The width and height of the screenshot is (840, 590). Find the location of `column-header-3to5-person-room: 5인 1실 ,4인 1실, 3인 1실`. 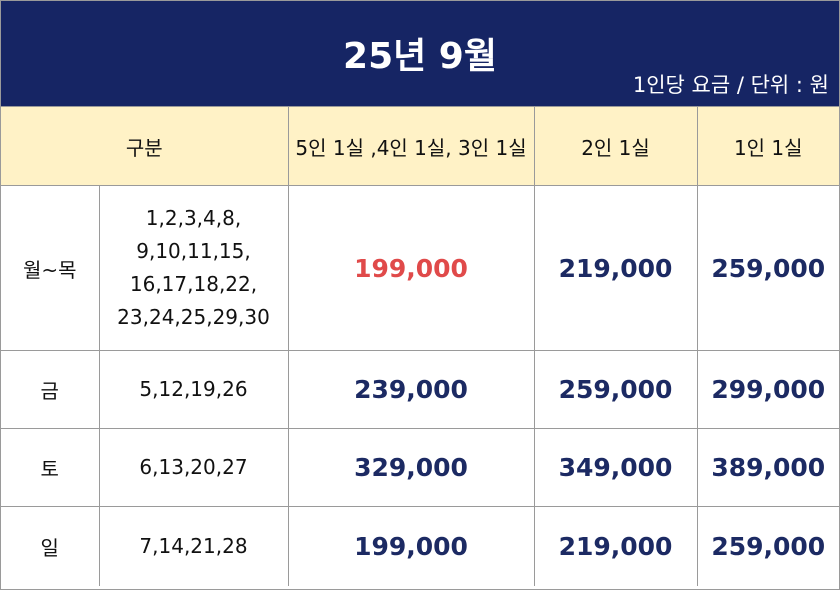

column-header-3to5-person-room: 5인 1실 ,4인 1실, 3인 1실 is located at coordinates (411, 146).